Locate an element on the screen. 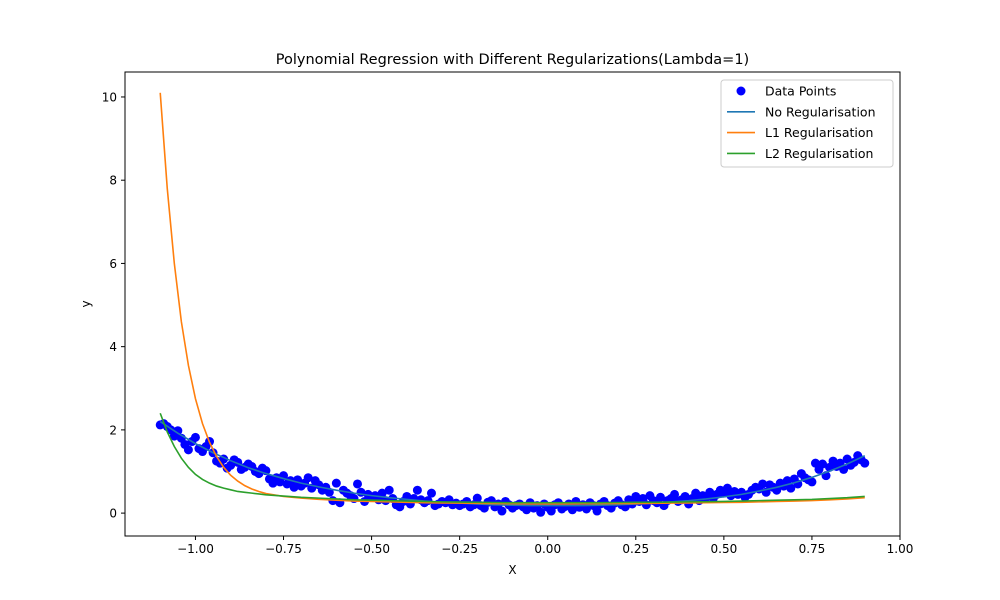  legend-item: No Regularisation is located at coordinates (801, 111).